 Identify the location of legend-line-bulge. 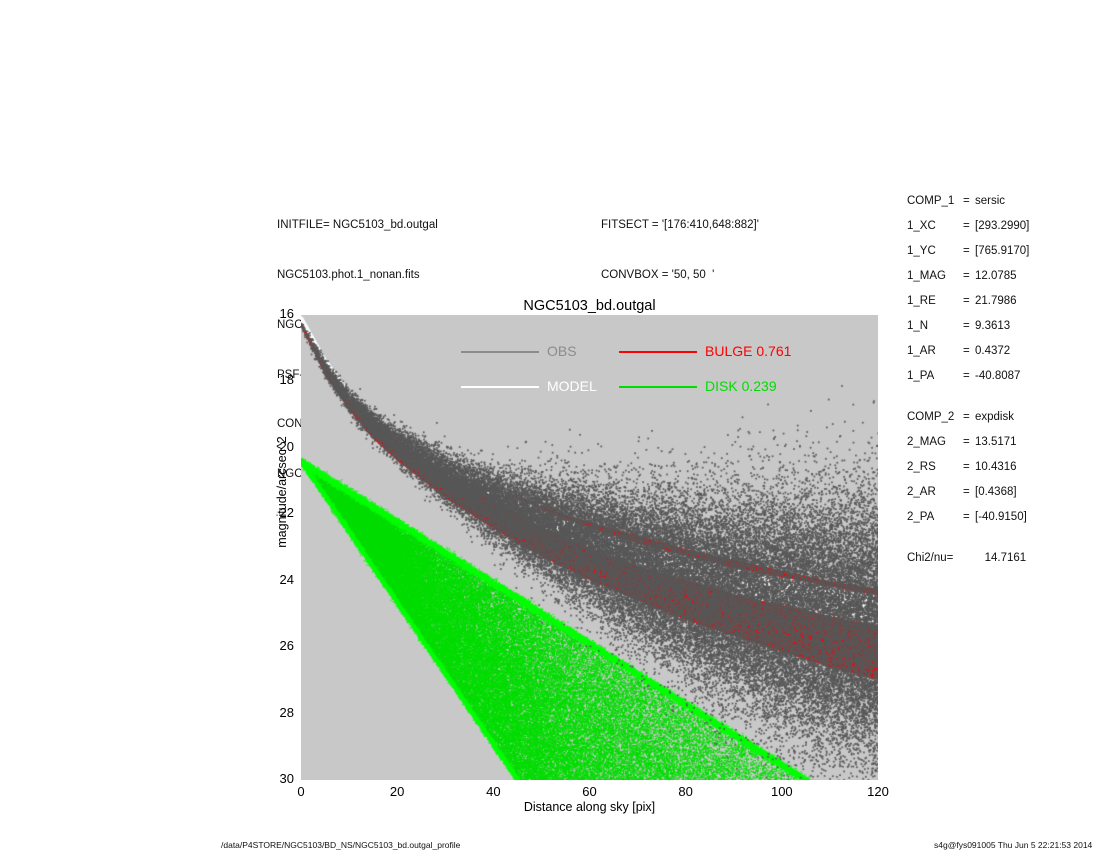
(658, 352).